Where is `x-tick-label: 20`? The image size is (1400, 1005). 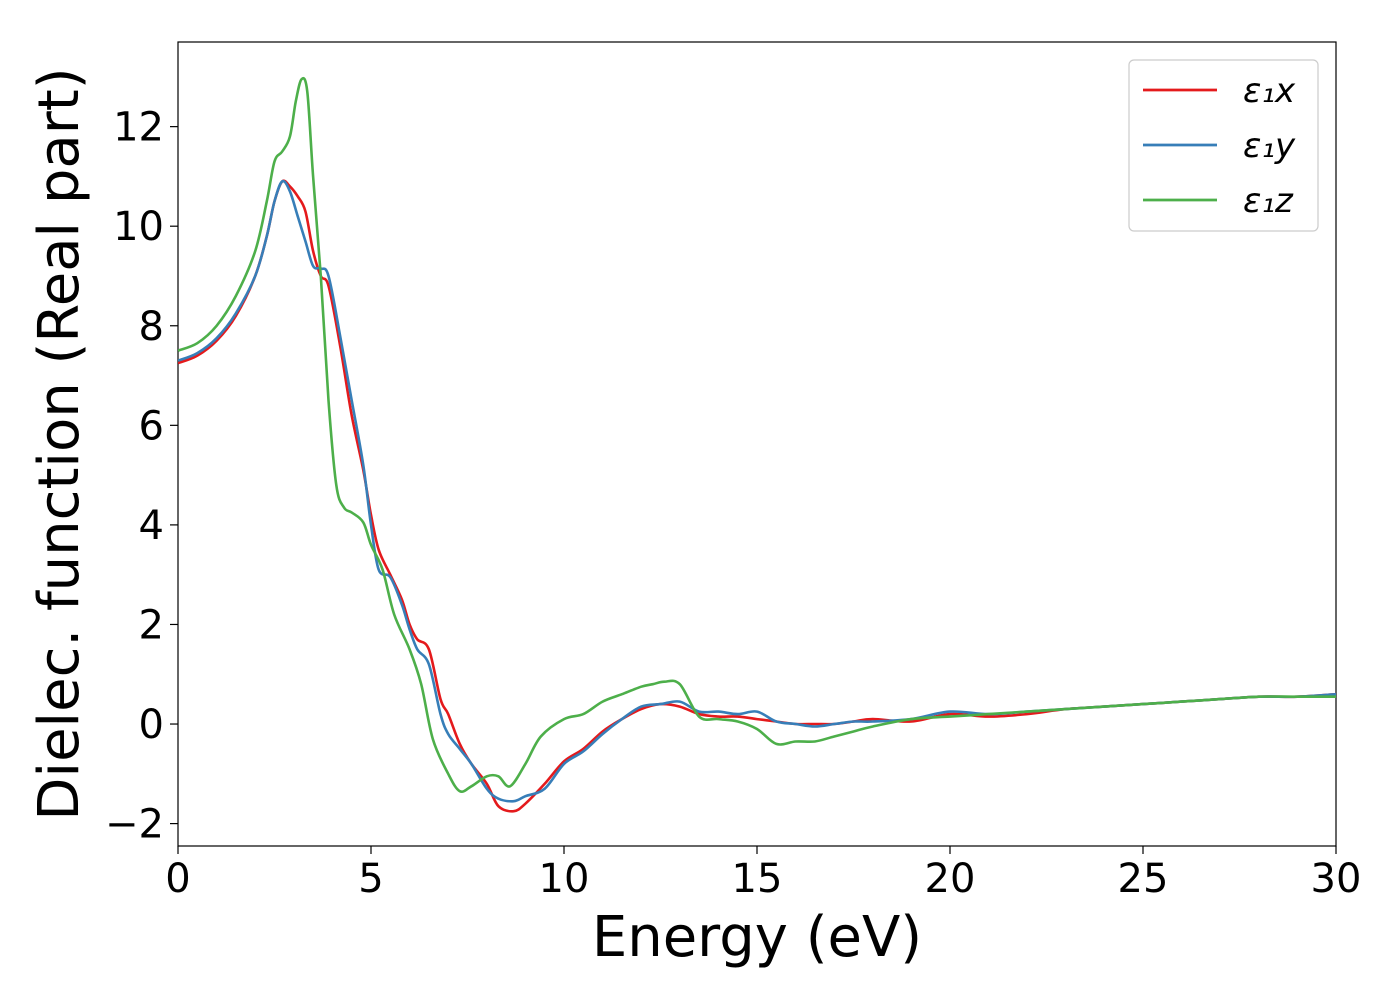
x-tick-label: 20 is located at coordinates (950, 879).